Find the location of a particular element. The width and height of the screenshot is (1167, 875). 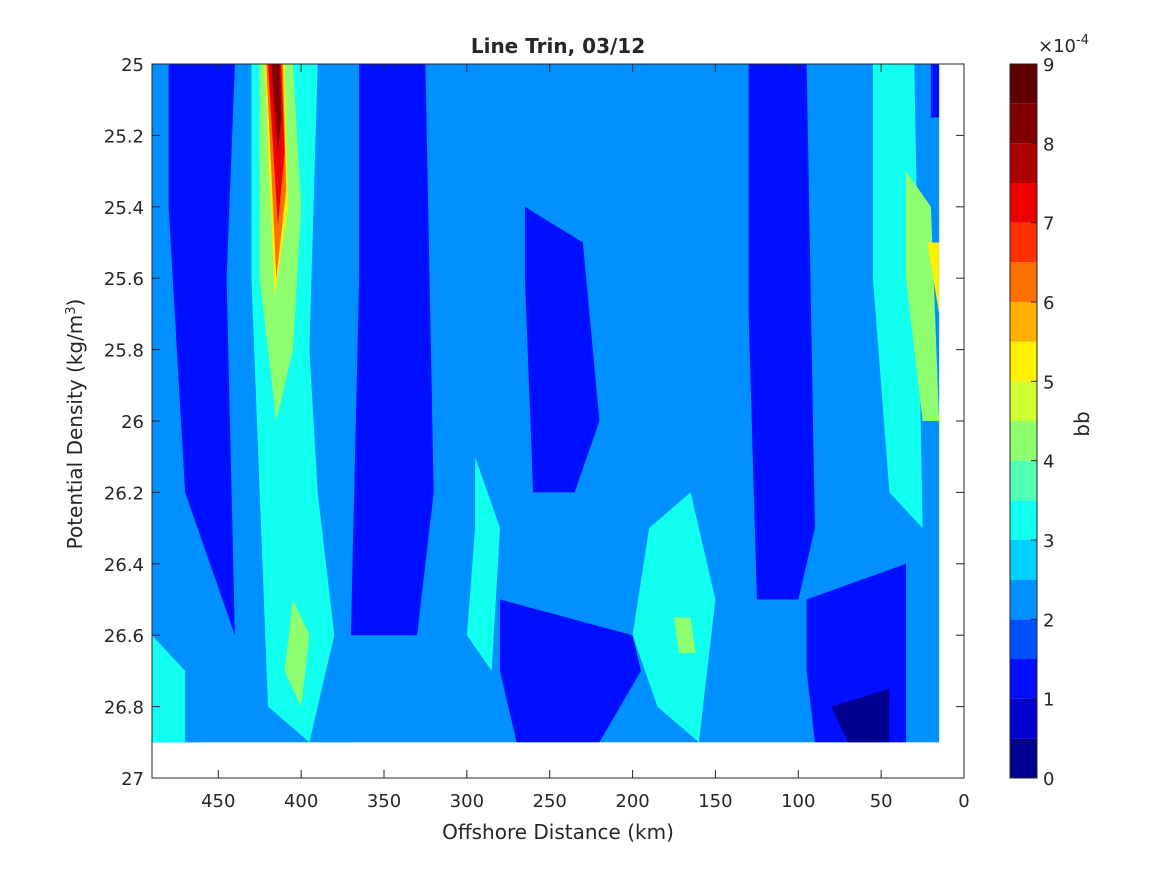

colorbar-frame is located at coordinates (1023, 421).